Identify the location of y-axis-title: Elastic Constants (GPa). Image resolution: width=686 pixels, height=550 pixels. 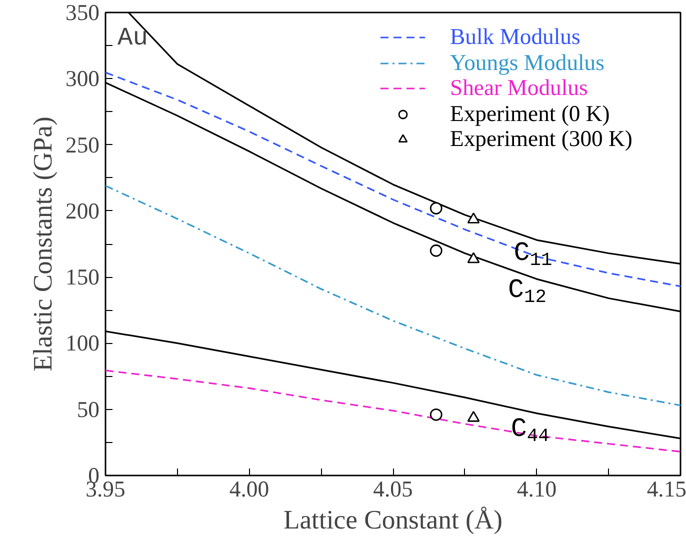
(43, 244).